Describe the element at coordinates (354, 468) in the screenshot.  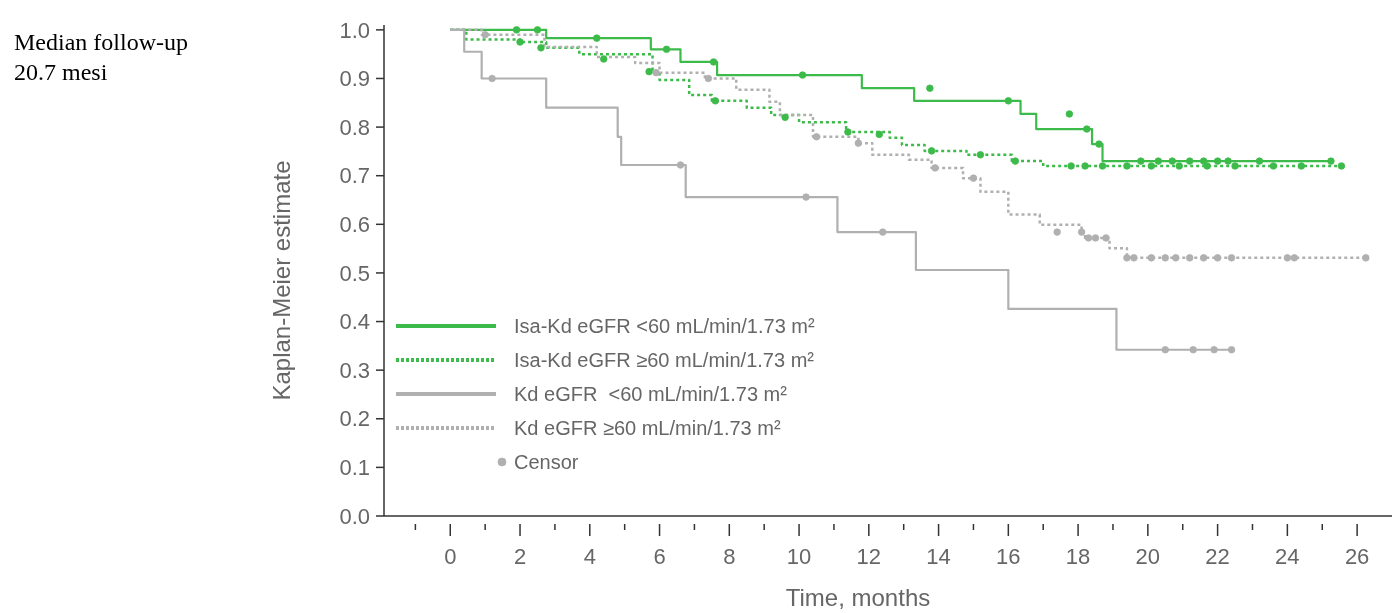
I see `y-tick-label: 0.1` at that location.